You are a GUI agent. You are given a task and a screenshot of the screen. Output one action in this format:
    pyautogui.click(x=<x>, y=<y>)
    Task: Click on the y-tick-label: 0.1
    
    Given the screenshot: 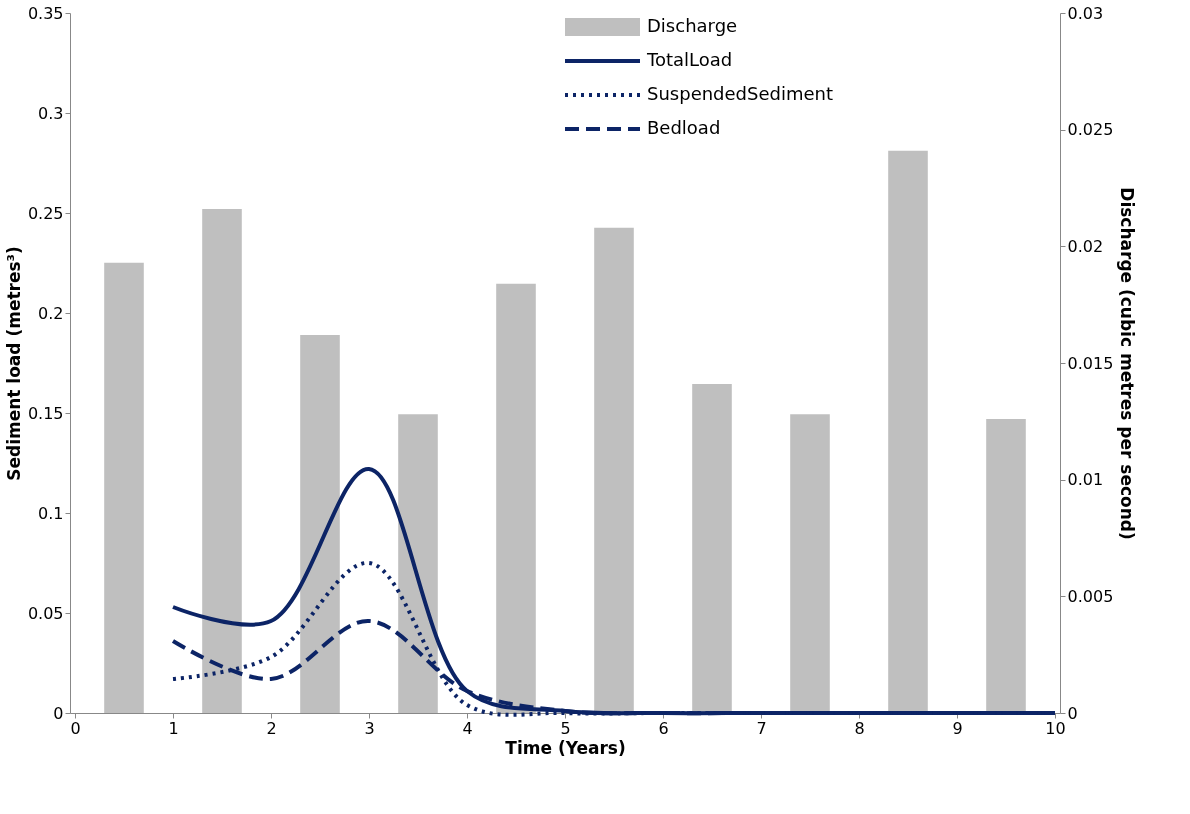 What is the action you would take?
    pyautogui.click(x=51, y=513)
    